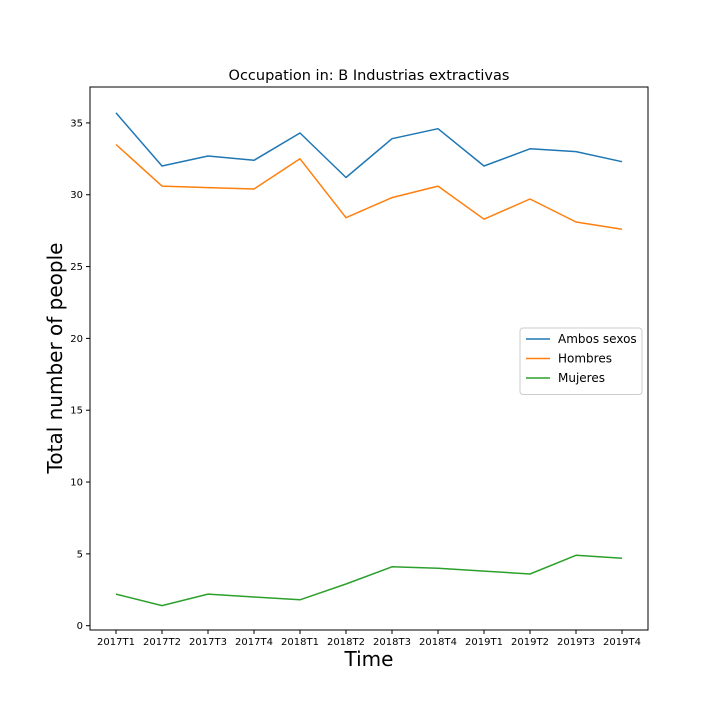 Image resolution: width=720 pixels, height=720 pixels. What do you see at coordinates (80, 626) in the screenshot?
I see `y-tick-label: 0` at bounding box center [80, 626].